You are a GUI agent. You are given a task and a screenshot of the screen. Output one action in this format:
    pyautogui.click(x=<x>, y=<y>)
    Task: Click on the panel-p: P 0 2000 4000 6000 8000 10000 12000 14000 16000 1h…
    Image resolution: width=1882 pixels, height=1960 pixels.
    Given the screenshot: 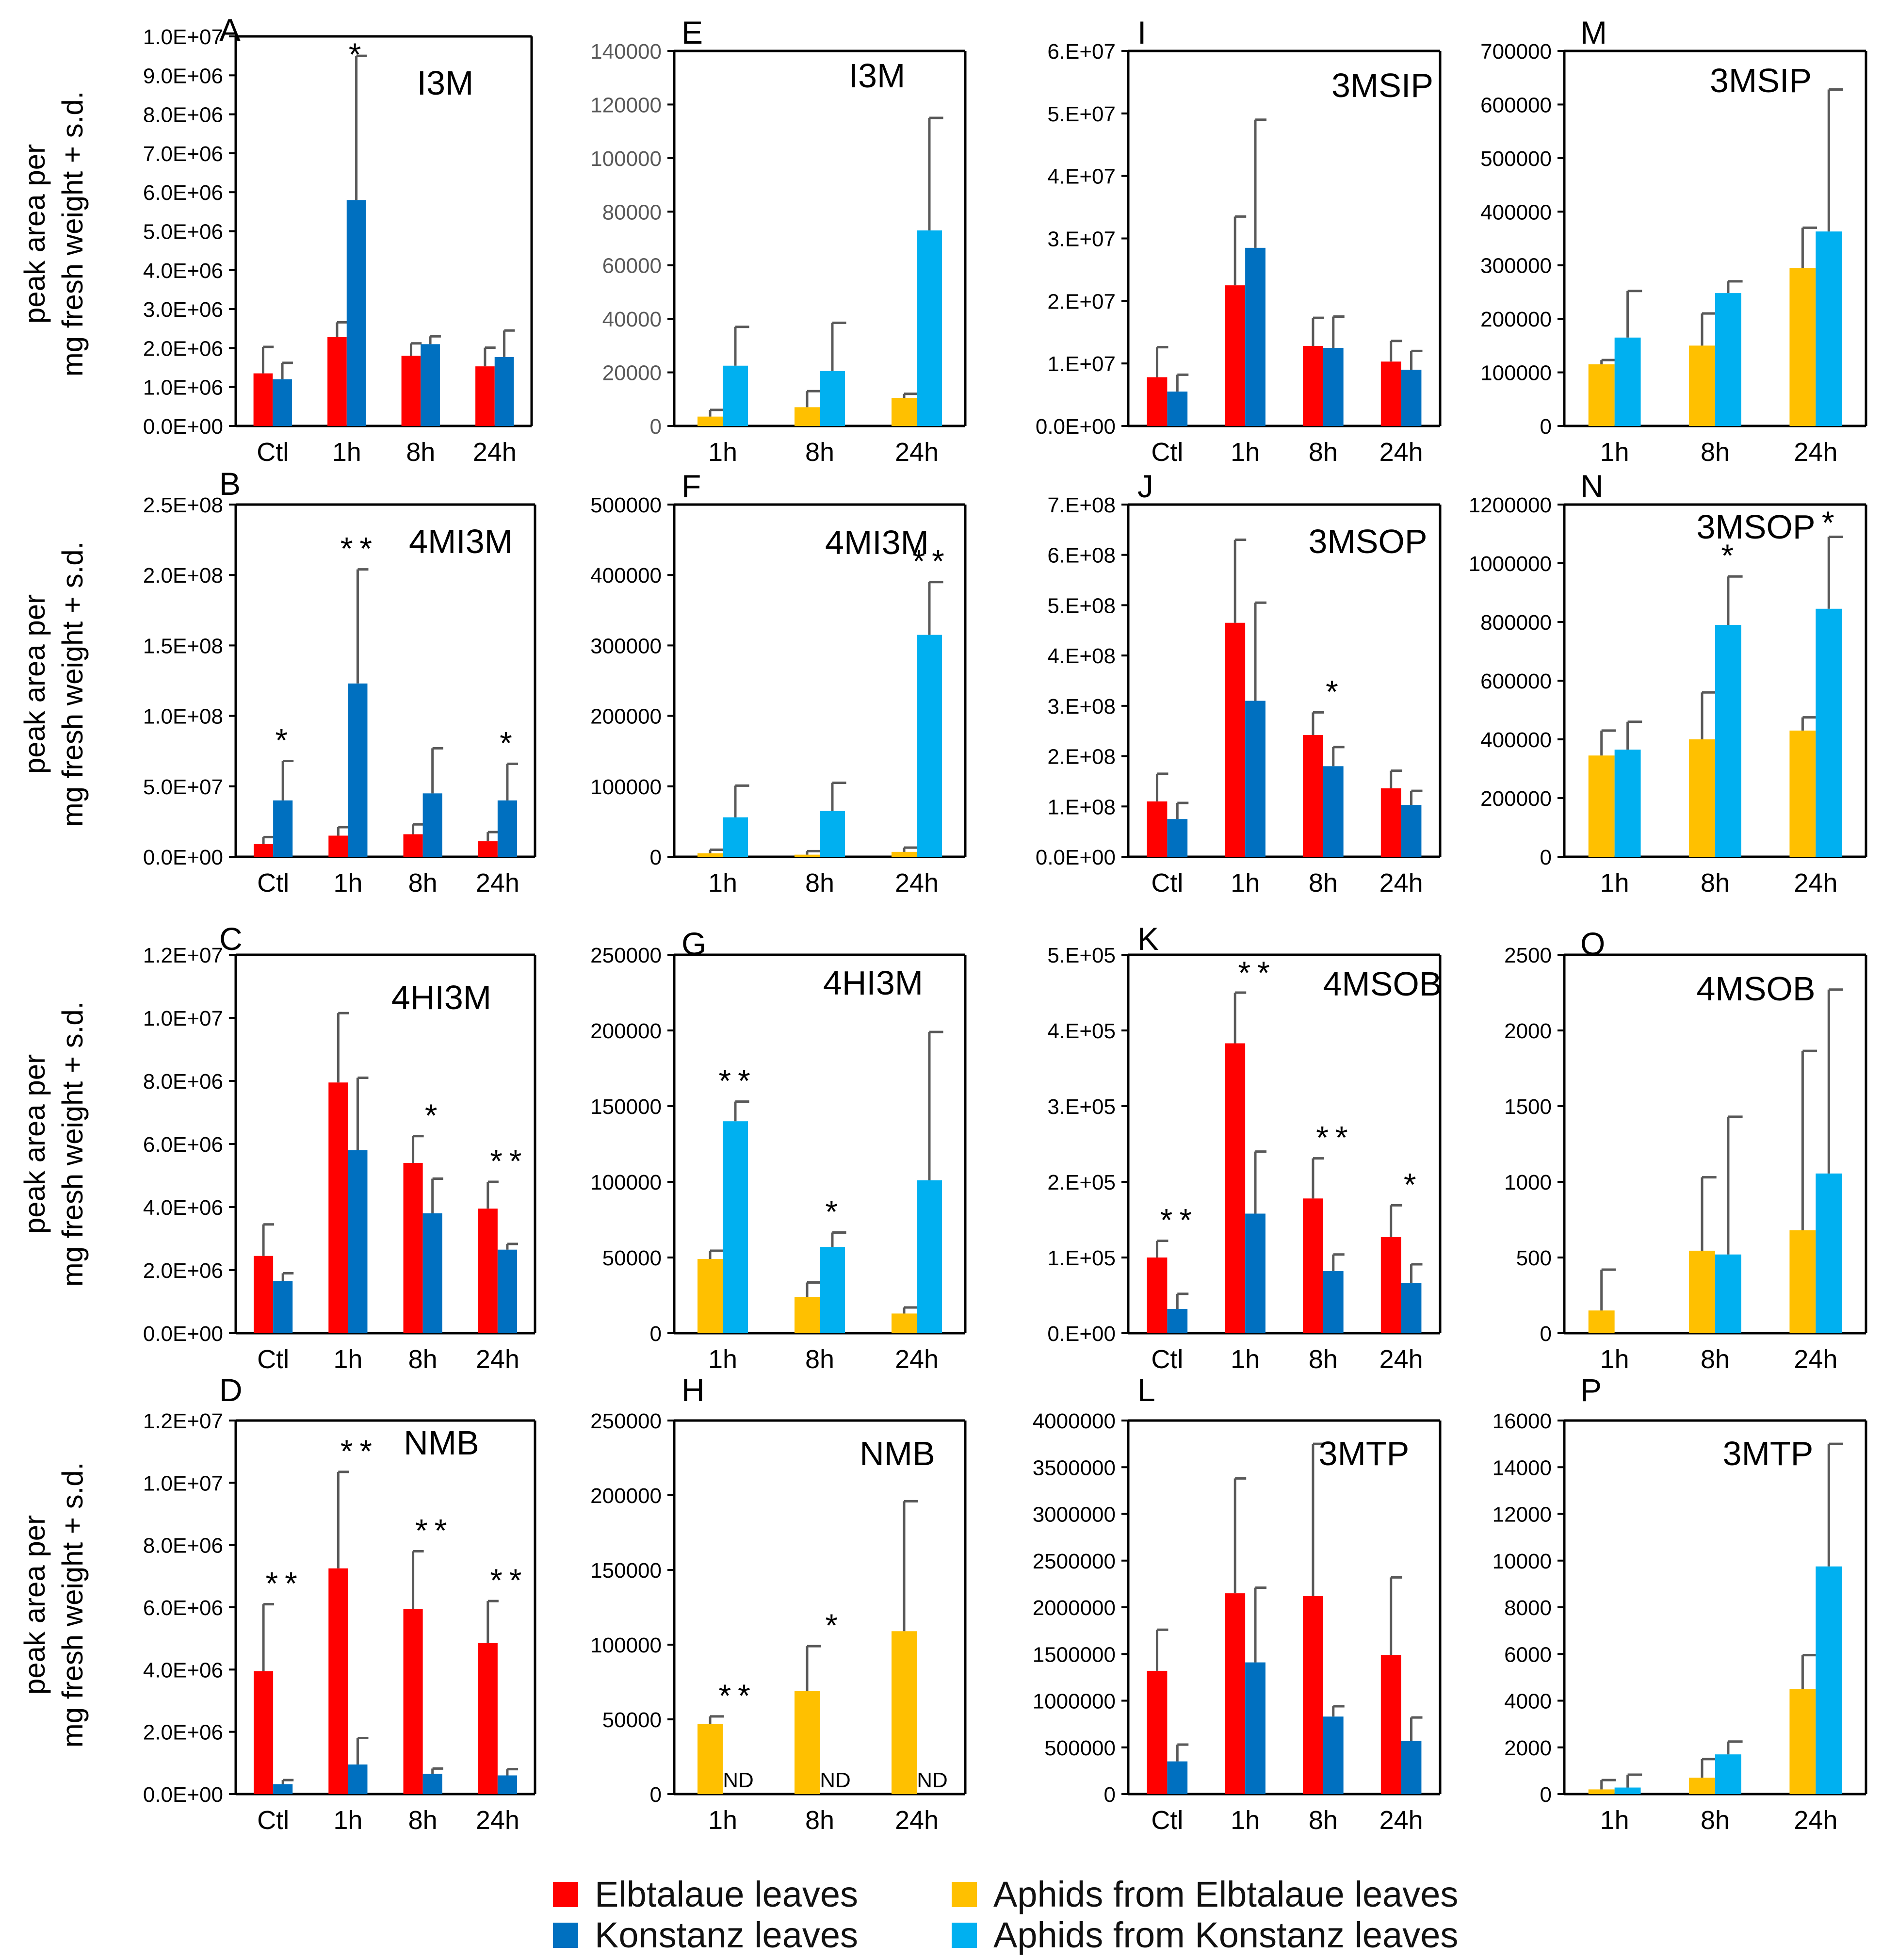 What is the action you would take?
    pyautogui.click(x=1680, y=1603)
    